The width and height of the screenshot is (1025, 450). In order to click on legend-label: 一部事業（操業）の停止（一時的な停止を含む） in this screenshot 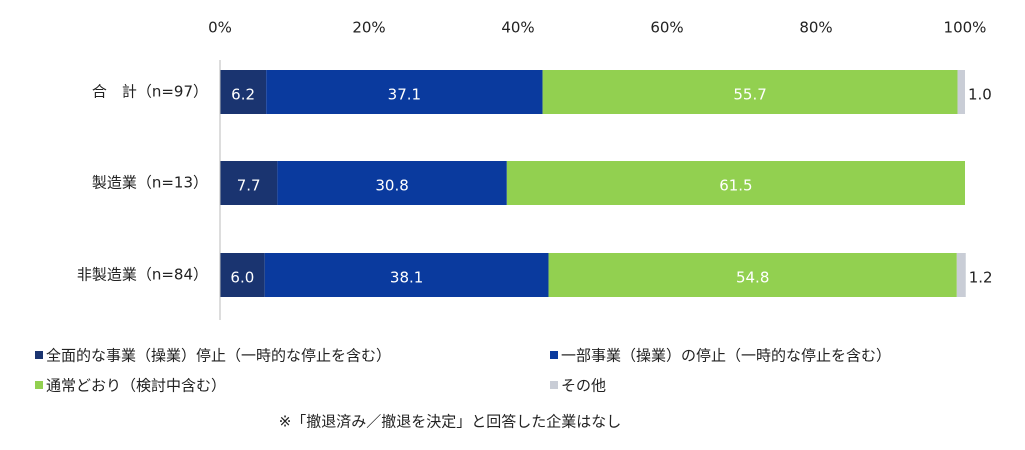, I will do `click(726, 356)`.